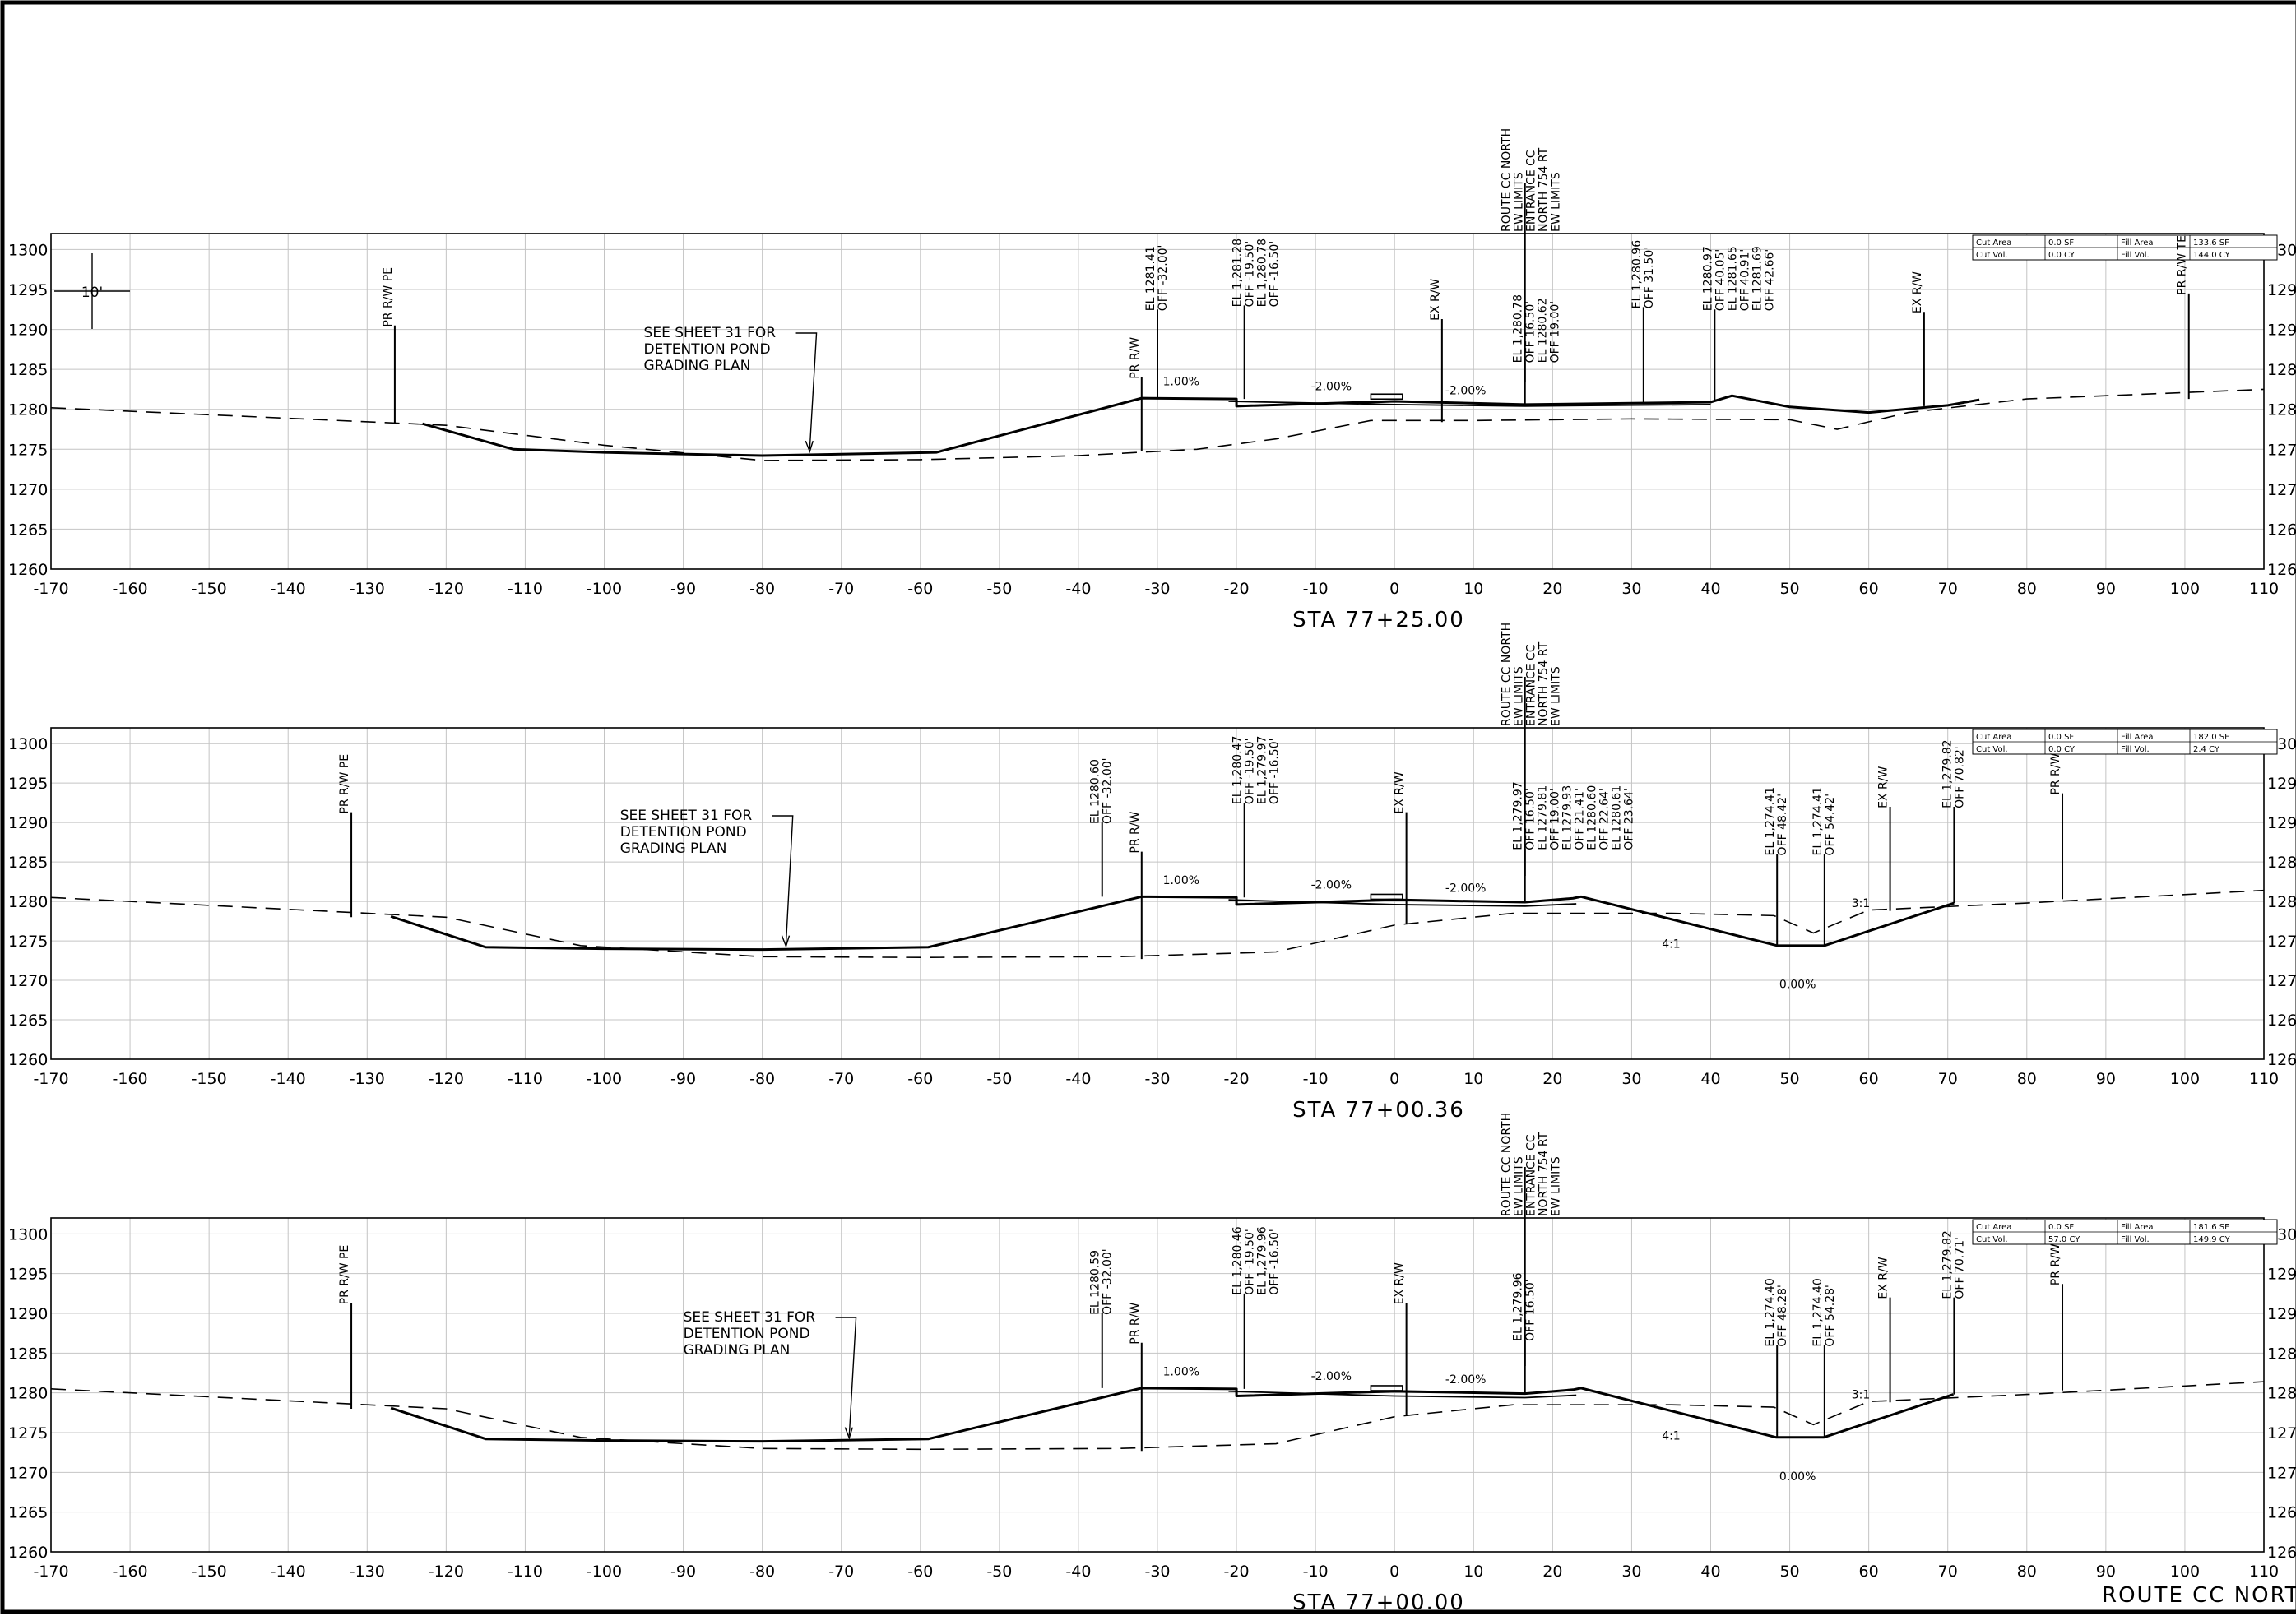 The height and width of the screenshot is (1616, 2296). Describe the element at coordinates (209, 1572) in the screenshot. I see `offset-label: -150` at that location.